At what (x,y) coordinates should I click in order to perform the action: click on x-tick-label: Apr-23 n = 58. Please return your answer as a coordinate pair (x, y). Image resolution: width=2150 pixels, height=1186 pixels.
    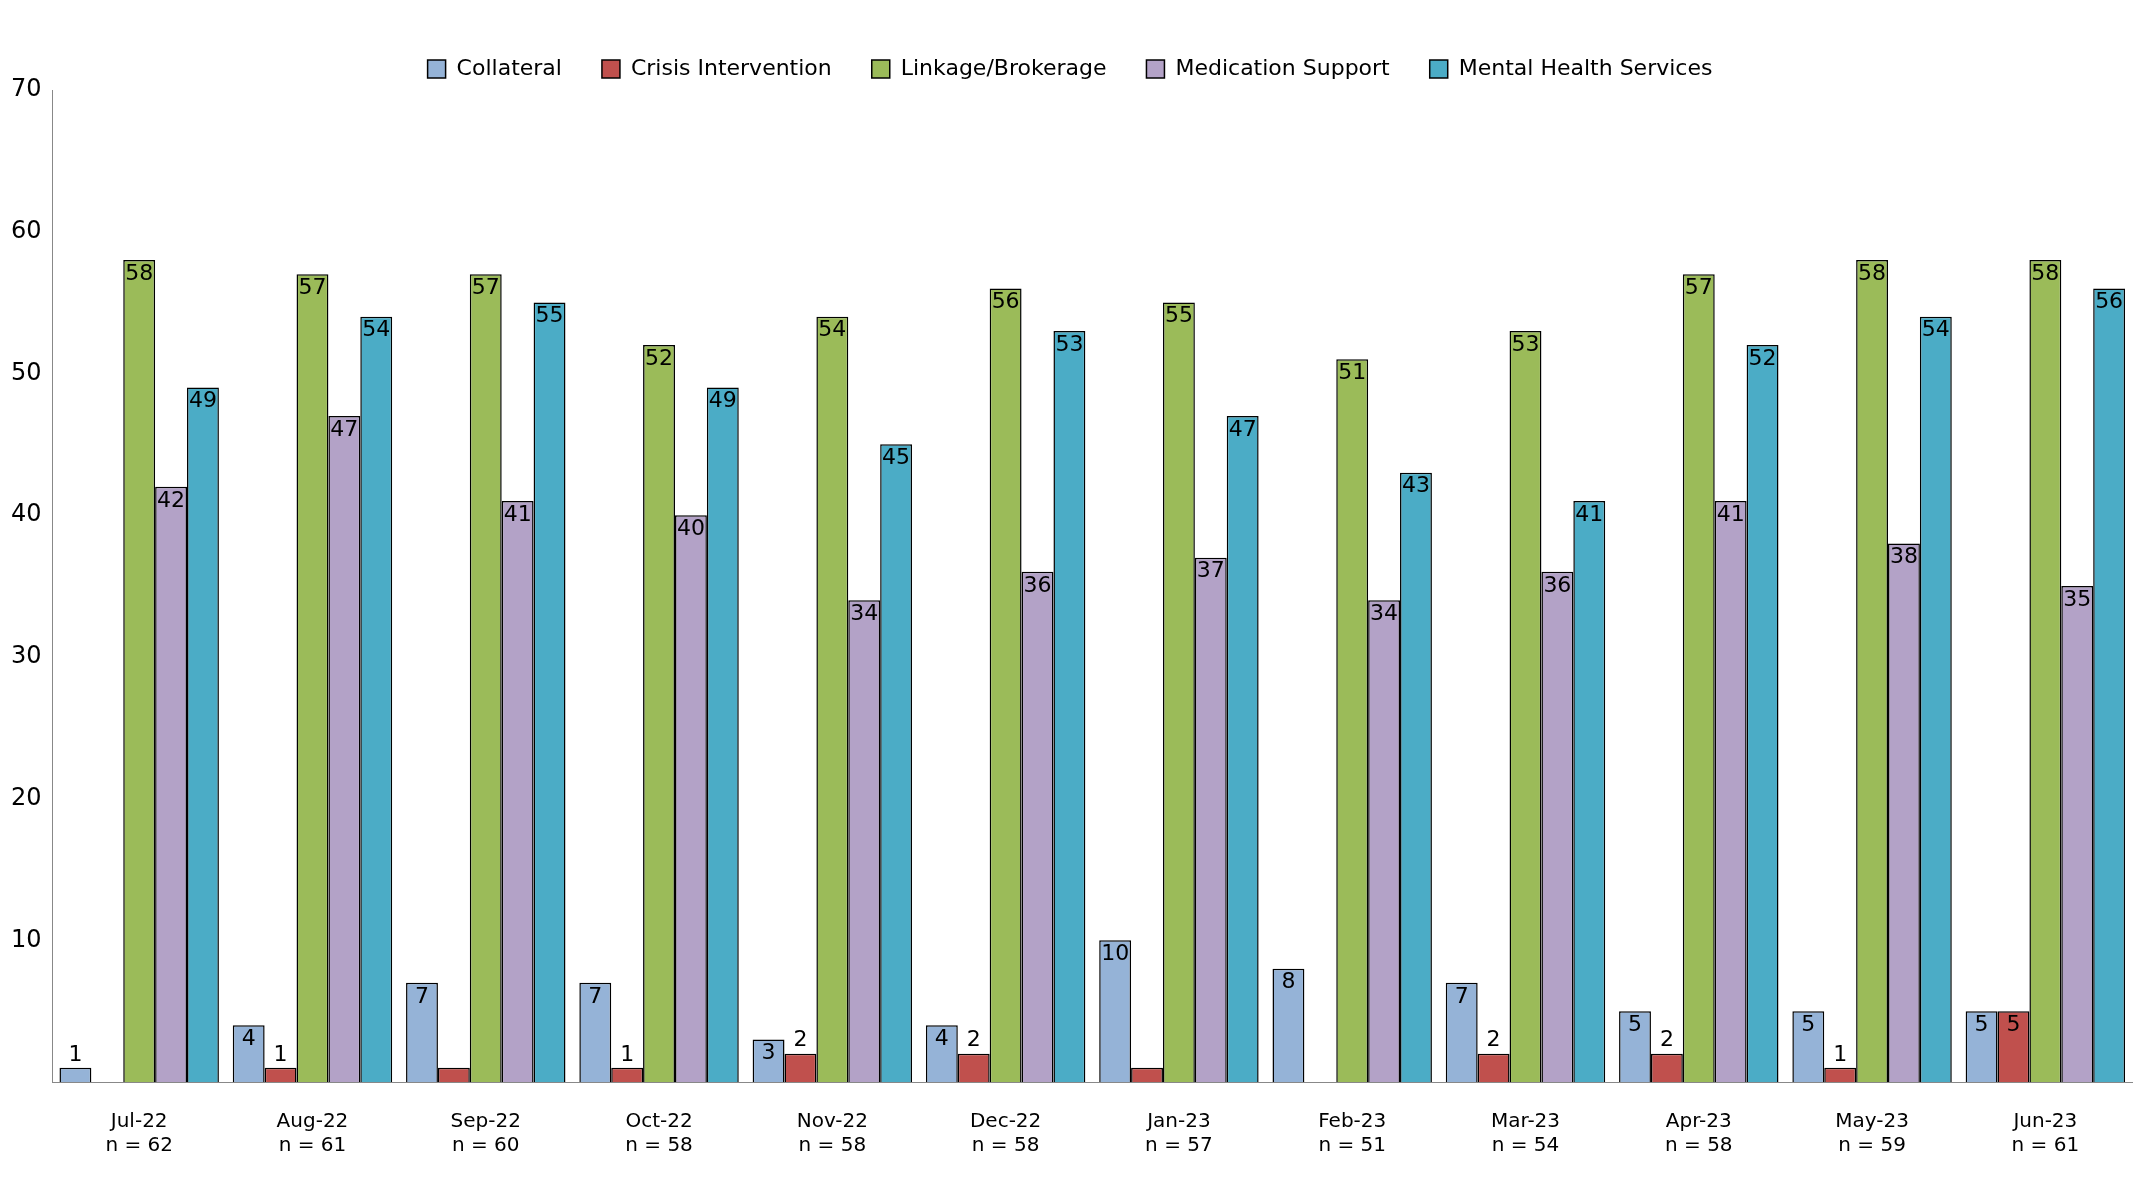
    Looking at the image, I should click on (1698, 1132).